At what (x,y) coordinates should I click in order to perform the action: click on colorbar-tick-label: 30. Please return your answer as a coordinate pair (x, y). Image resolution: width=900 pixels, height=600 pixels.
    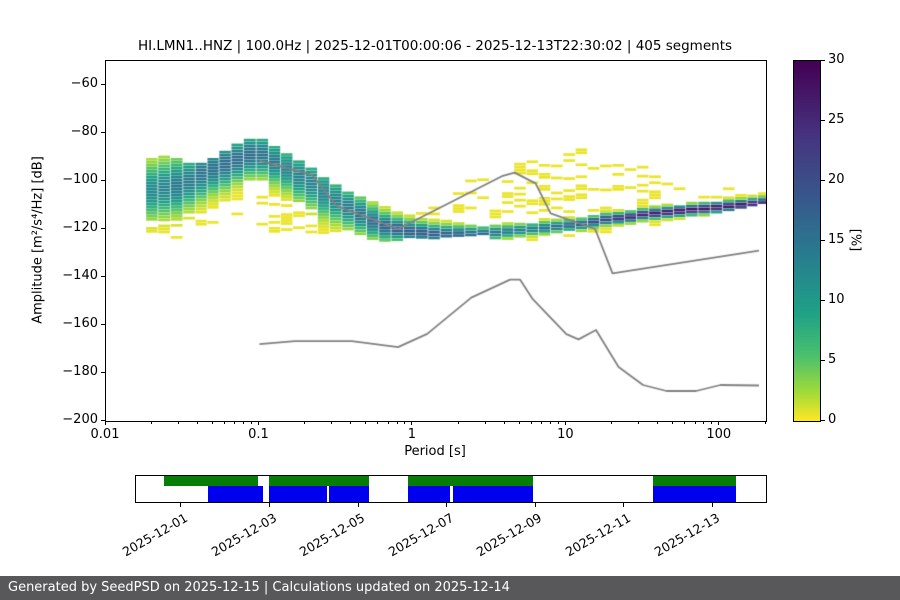
    Looking at the image, I should click on (836, 59).